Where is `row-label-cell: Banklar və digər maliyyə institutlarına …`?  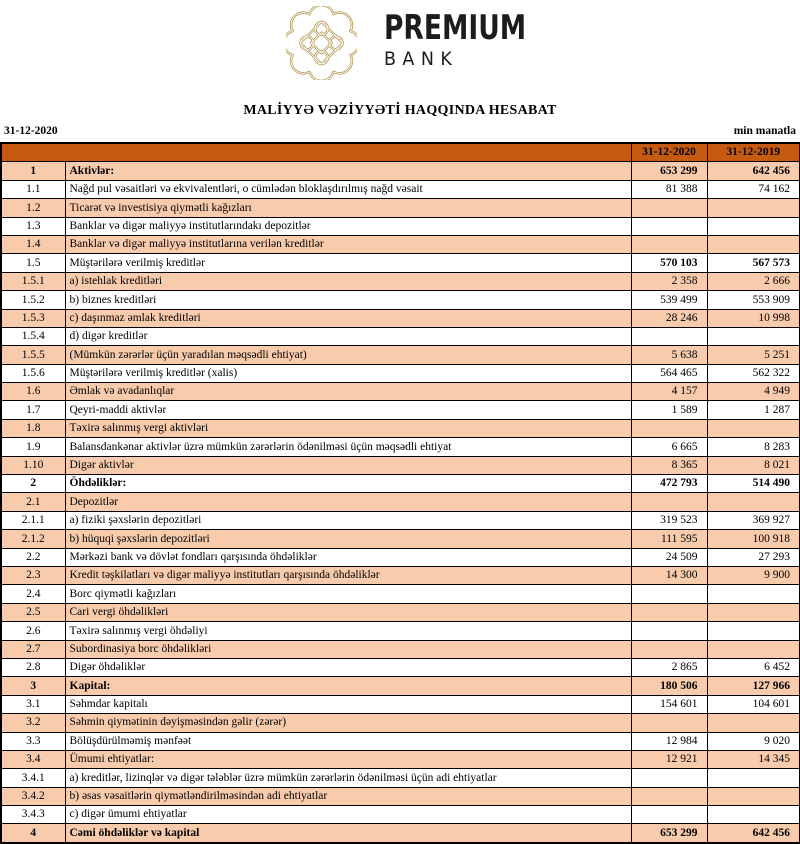
row-label-cell: Banklar və digər maliyyə institutlarına … is located at coordinates (348, 244).